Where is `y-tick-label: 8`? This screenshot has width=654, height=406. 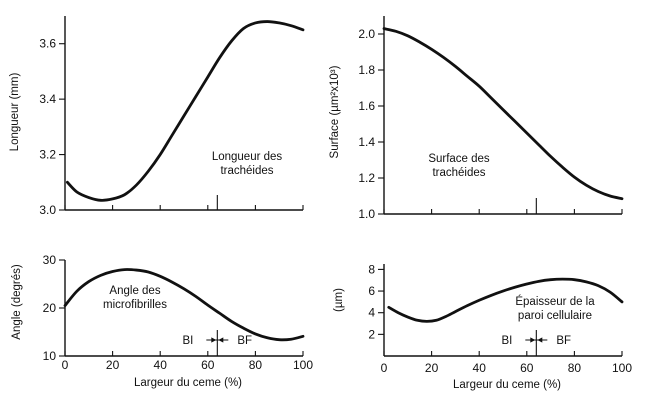 y-tick-label: 8 is located at coordinates (371, 269).